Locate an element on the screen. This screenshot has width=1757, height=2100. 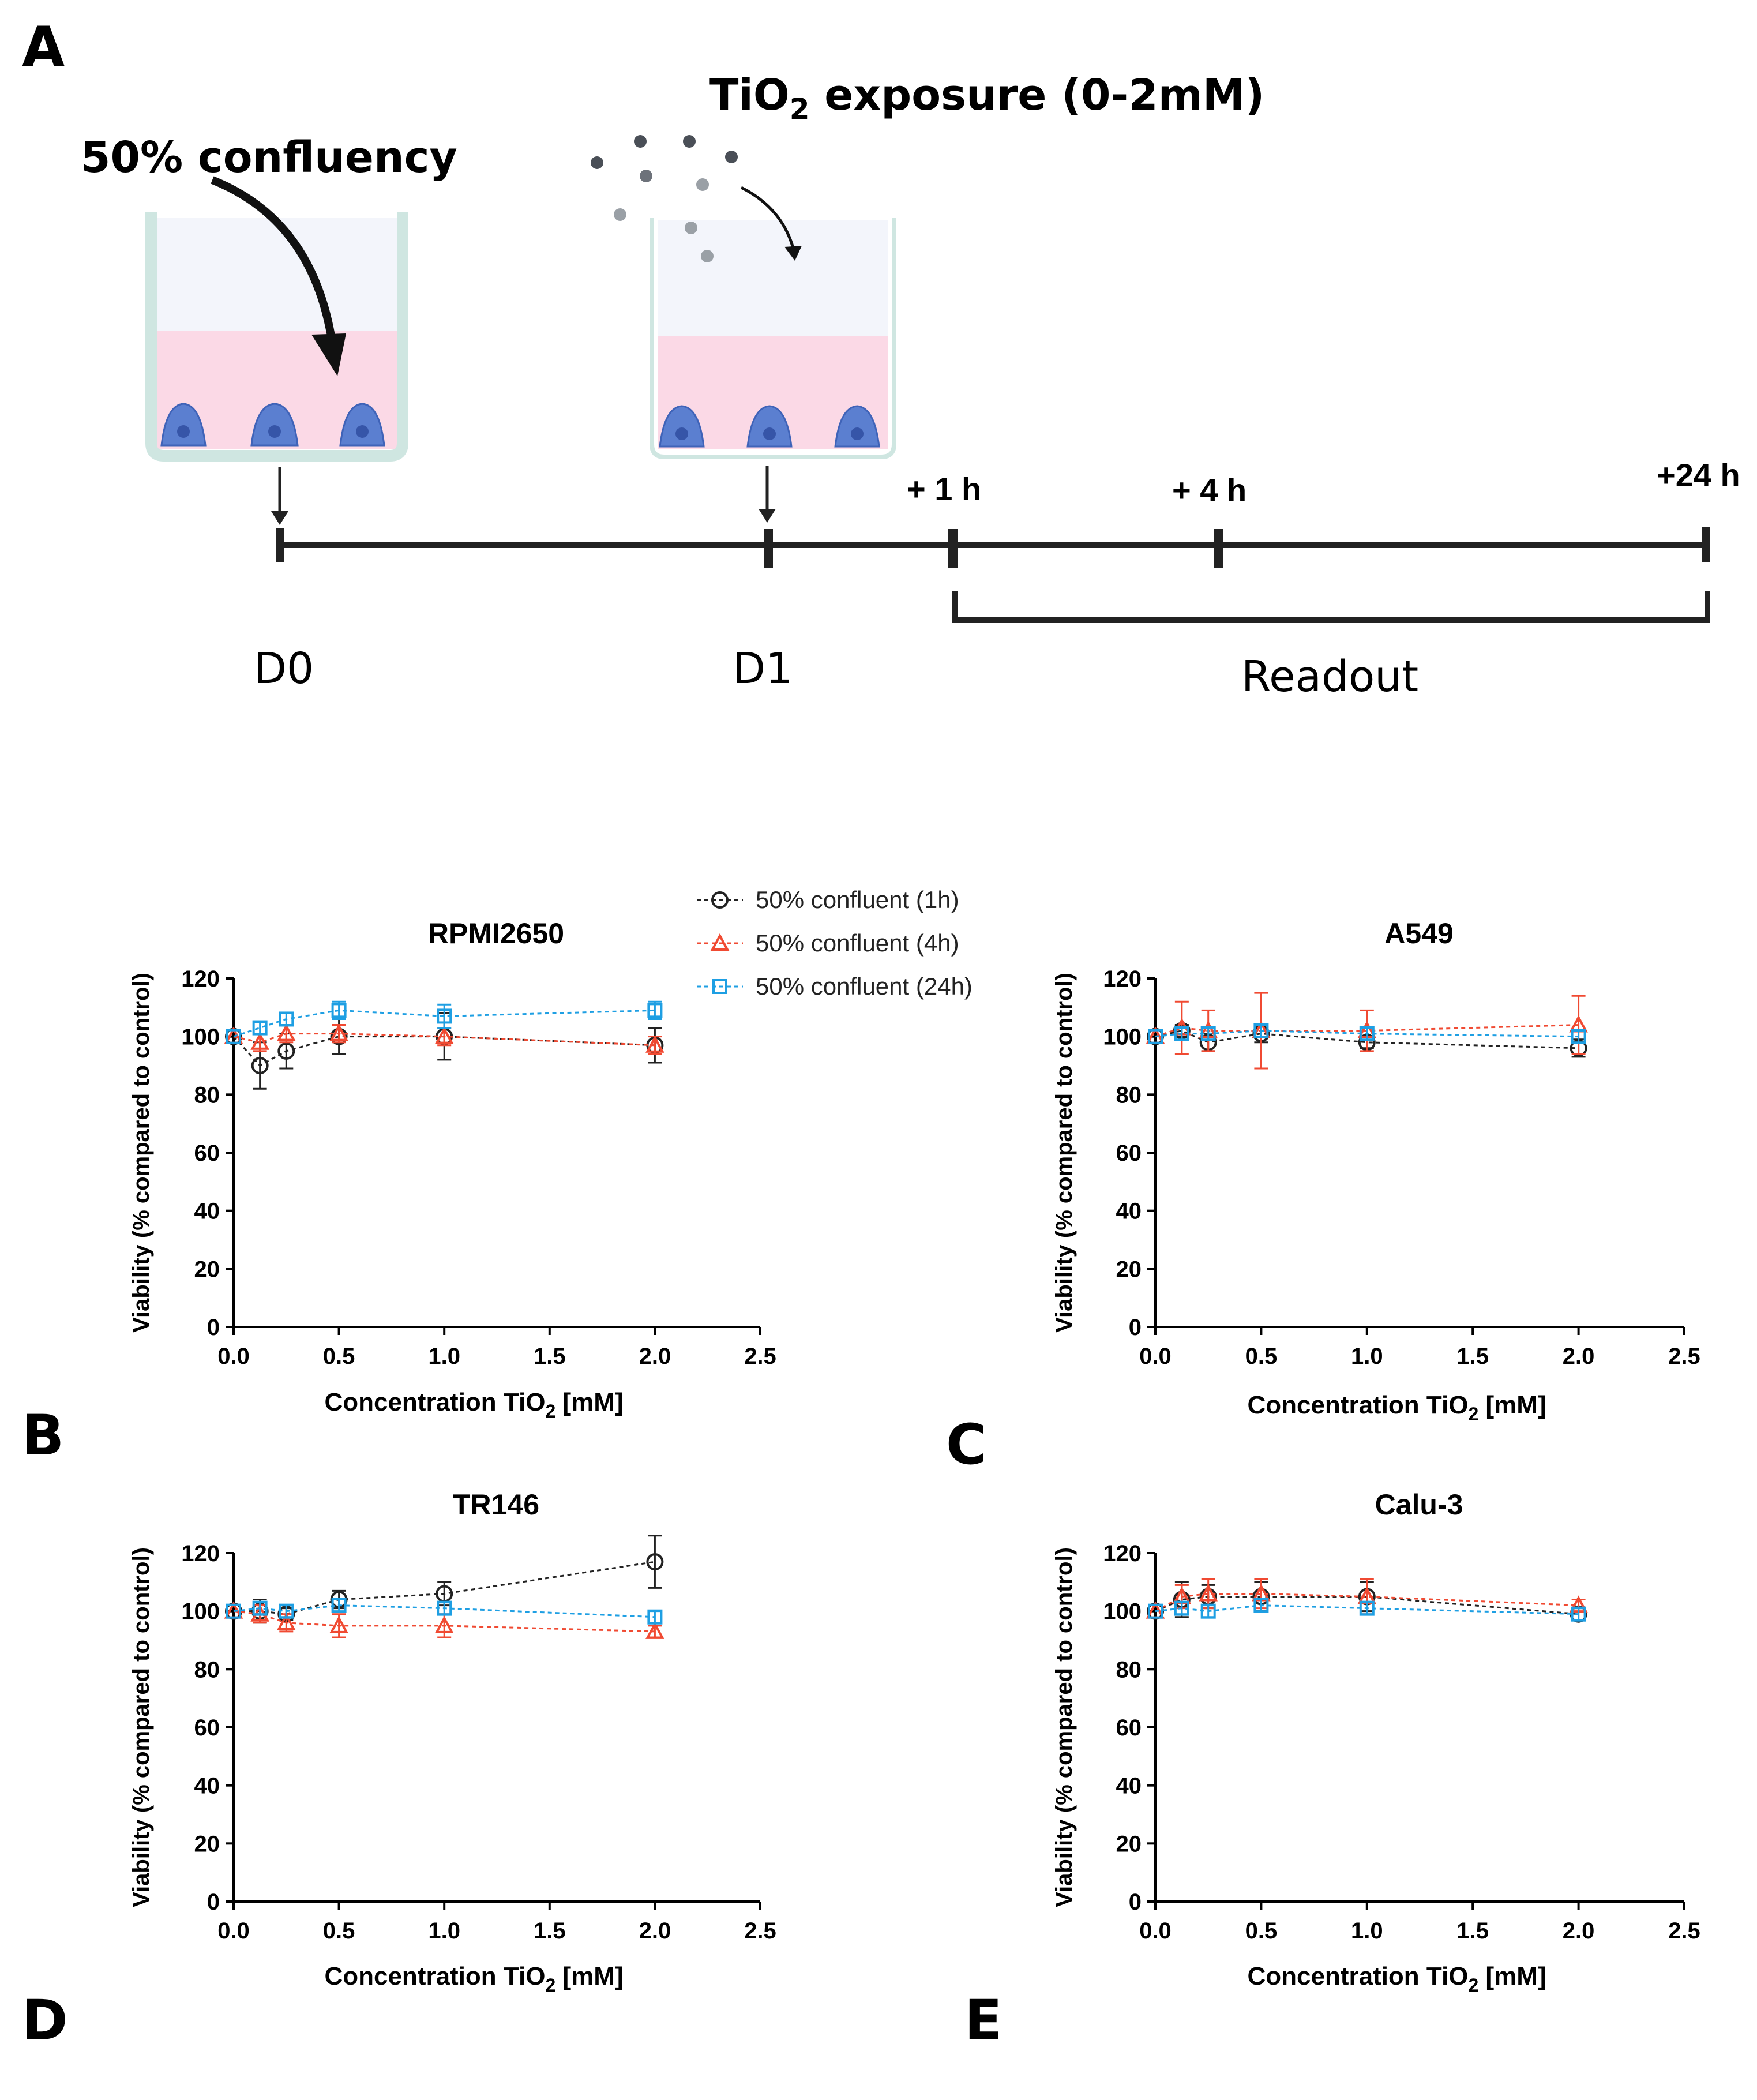
chart-title: A549 is located at coordinates (1419, 933).